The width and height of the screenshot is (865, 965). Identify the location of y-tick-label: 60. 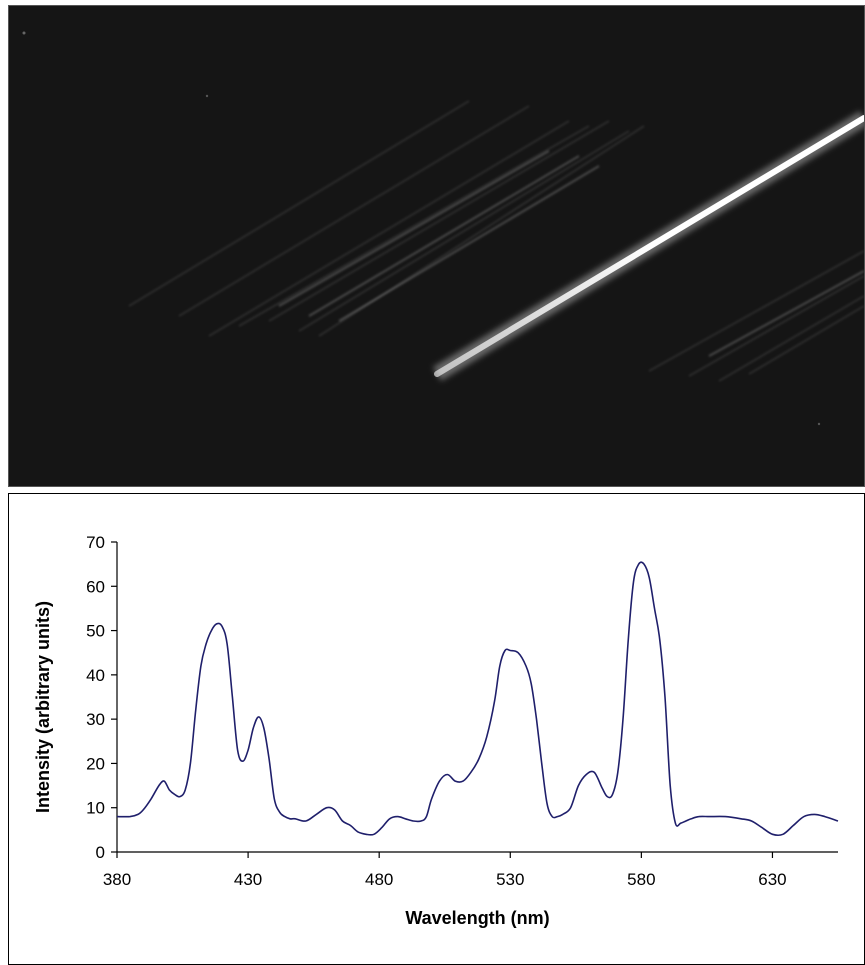
(95, 586).